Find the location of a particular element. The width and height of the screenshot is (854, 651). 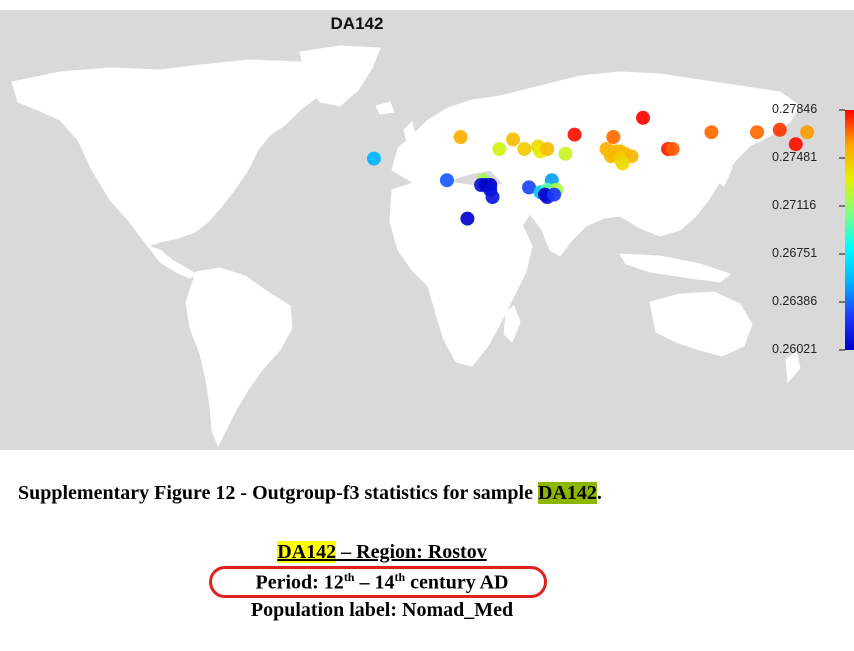

colorbar is located at coordinates (846, 230).